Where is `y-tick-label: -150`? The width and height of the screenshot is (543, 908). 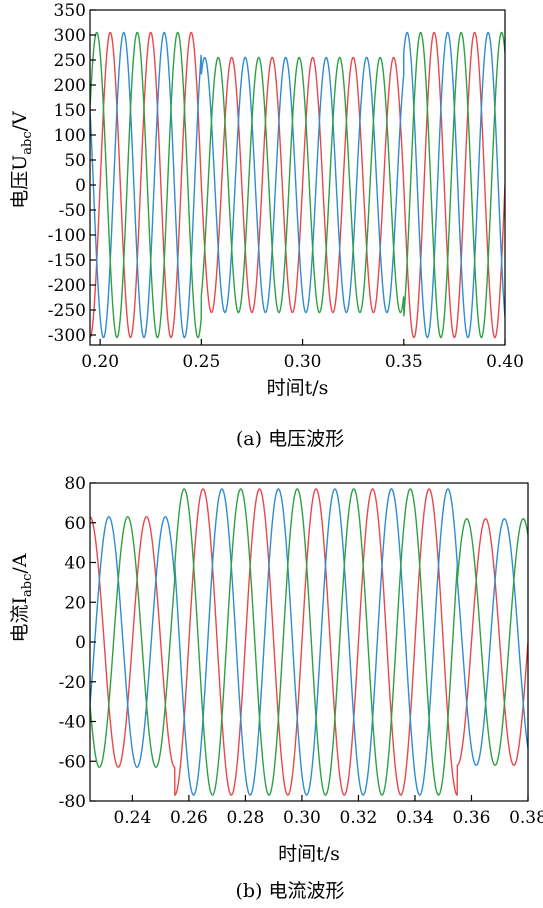 y-tick-label: -150 is located at coordinates (67, 261).